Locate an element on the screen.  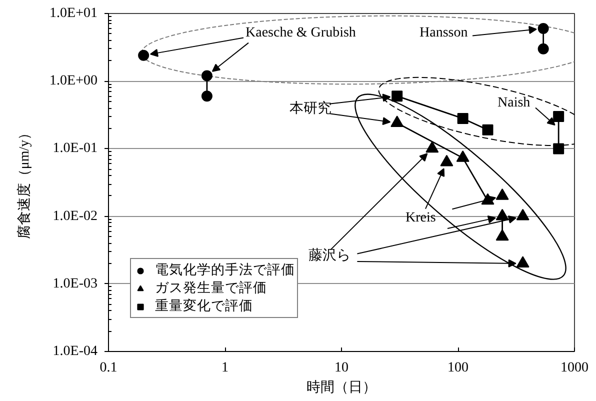
annotation: 藤沢ら is located at coordinates (329, 255).